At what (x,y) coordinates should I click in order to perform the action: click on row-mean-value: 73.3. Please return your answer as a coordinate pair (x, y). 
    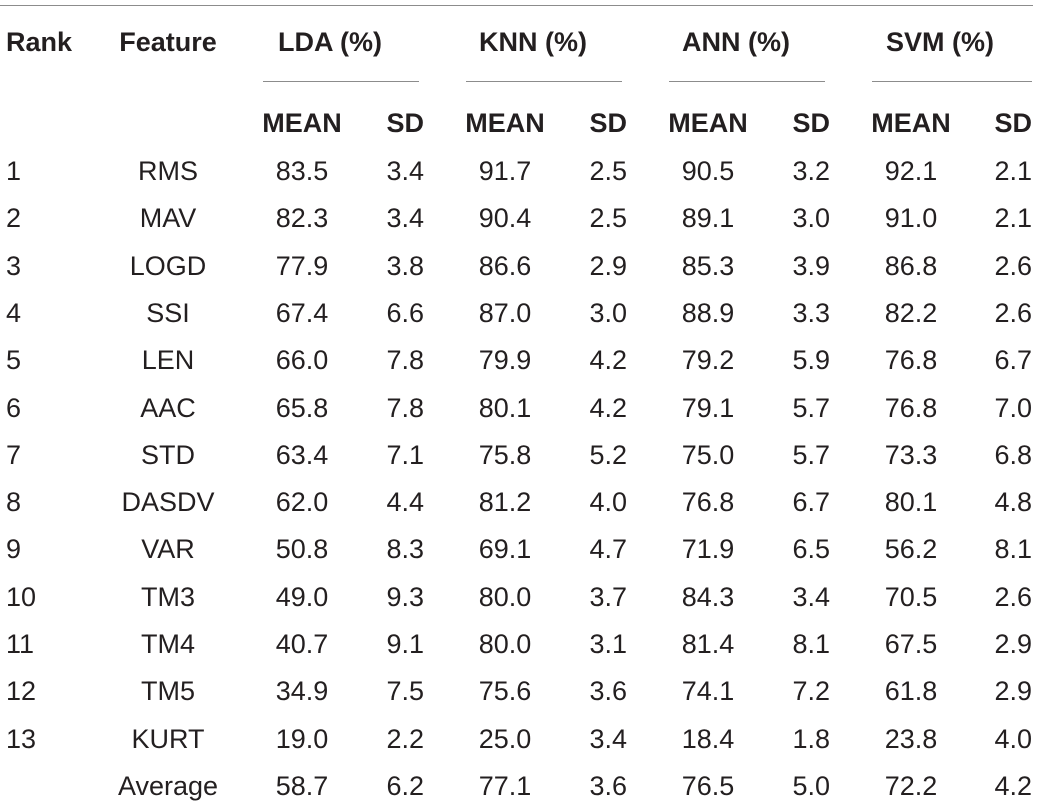
    Looking at the image, I should click on (911, 455).